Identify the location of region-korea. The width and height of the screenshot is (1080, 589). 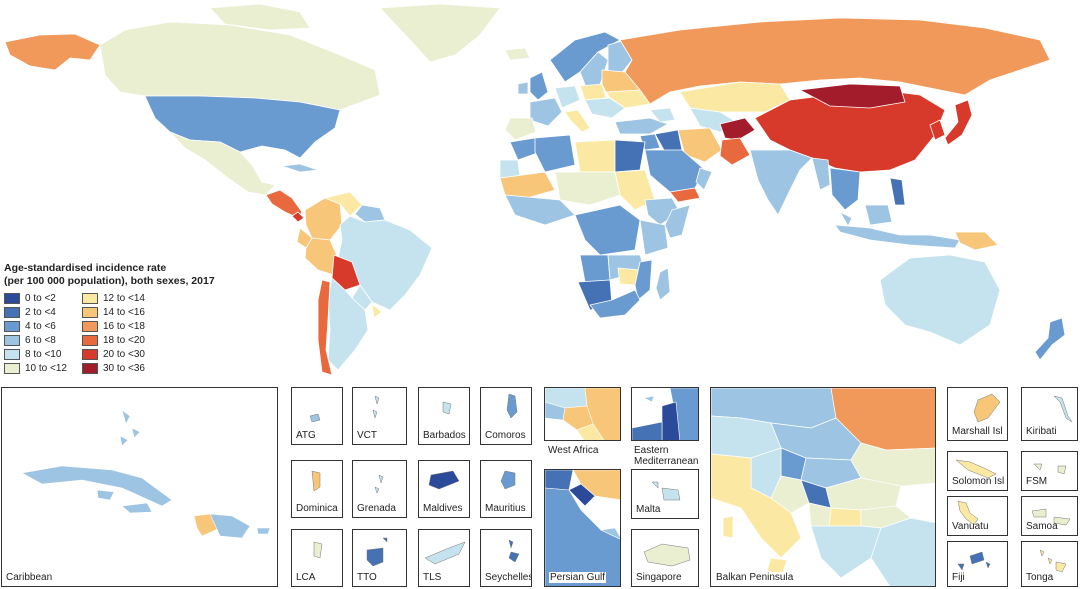
(937, 130).